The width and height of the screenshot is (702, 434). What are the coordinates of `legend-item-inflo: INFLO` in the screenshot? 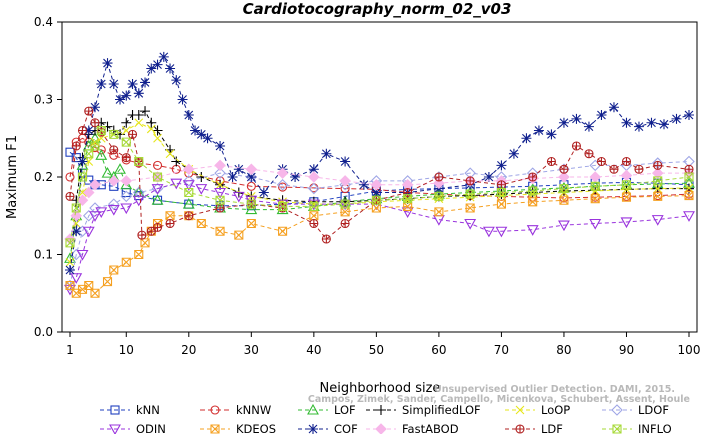 It's located at (637, 428).